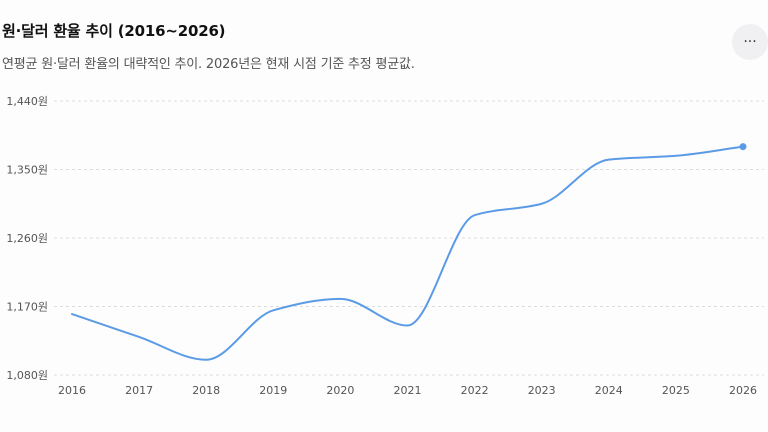 The width and height of the screenshot is (768, 432). Describe the element at coordinates (27, 238) in the screenshot. I see `y-tick-label: 1,260원` at that location.